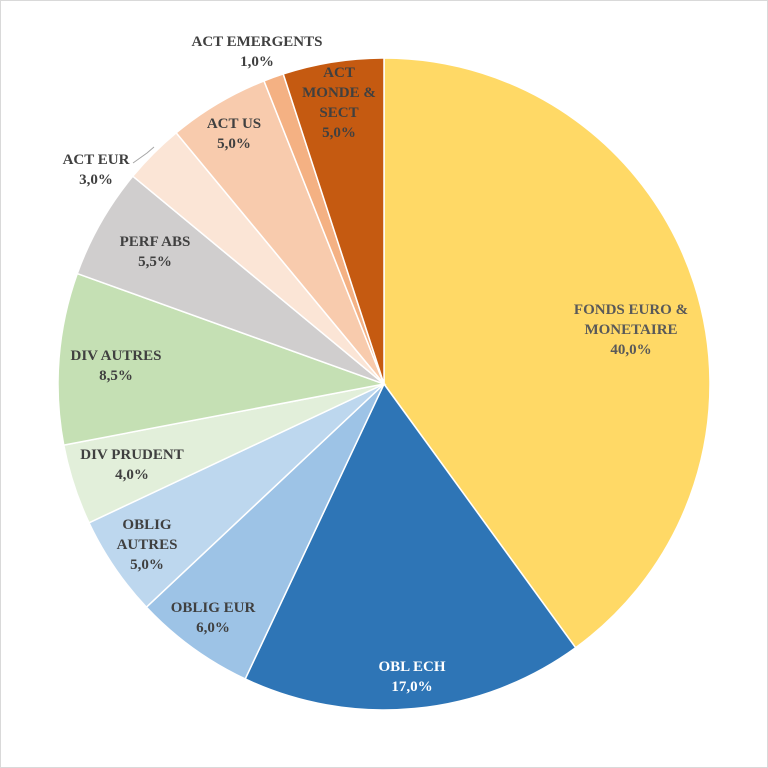 The image size is (768, 768). What do you see at coordinates (411, 667) in the screenshot?
I see `slice-name: OBL ECH` at bounding box center [411, 667].